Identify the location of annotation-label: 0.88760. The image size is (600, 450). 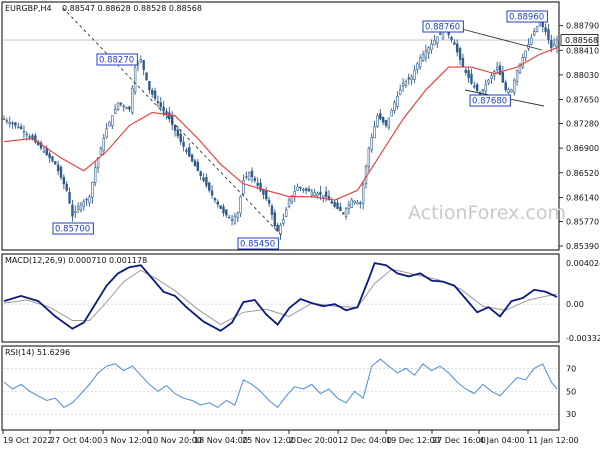
(442, 28).